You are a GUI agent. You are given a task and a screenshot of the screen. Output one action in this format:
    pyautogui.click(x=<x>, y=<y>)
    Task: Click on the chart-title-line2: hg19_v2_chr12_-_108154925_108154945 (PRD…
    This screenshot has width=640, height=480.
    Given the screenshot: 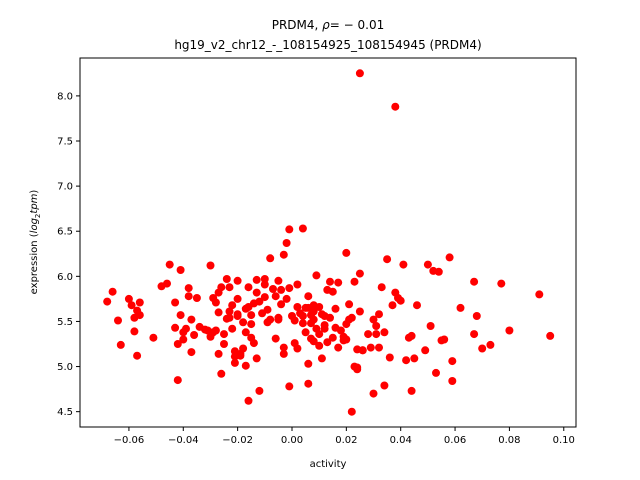 What is the action you would take?
    pyautogui.click(x=327, y=45)
    